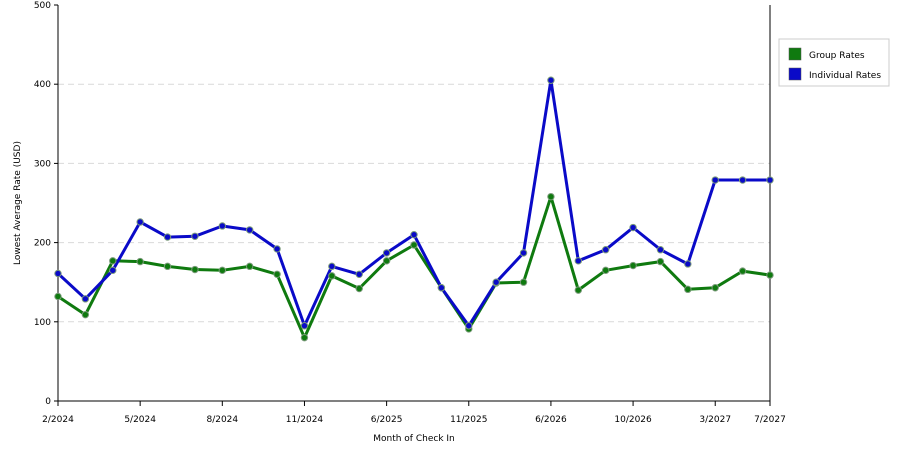 This screenshot has width=900, height=450. Describe the element at coordinates (46, 204) in the screenshot. I see `y-ticks: 0 100 200 300 400 500` at that location.